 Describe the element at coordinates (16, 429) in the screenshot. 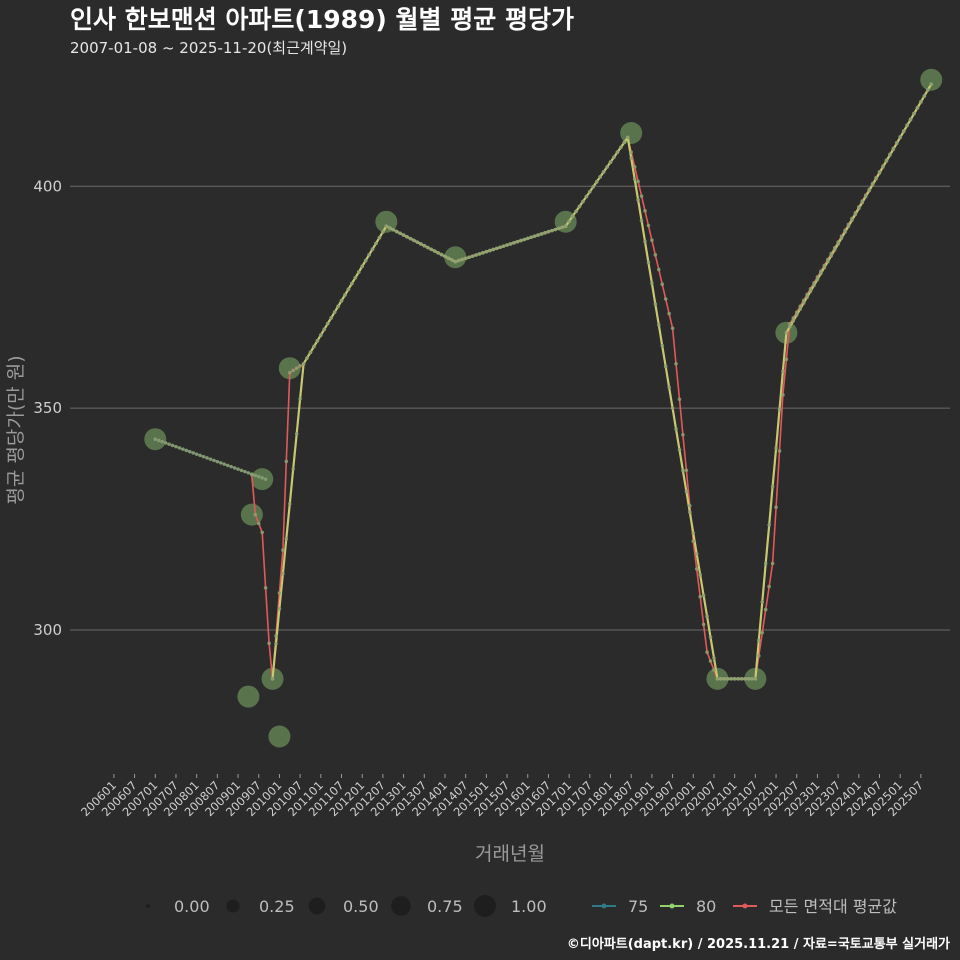

I see `y-axis-title: 평균 평당가(만 원)` at that location.